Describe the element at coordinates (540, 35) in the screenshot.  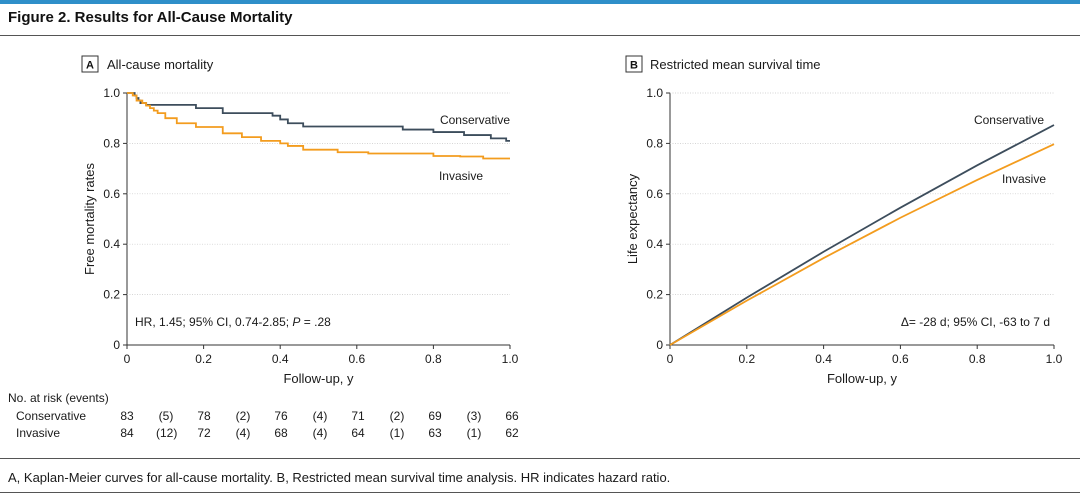
I see `title-divider` at that location.